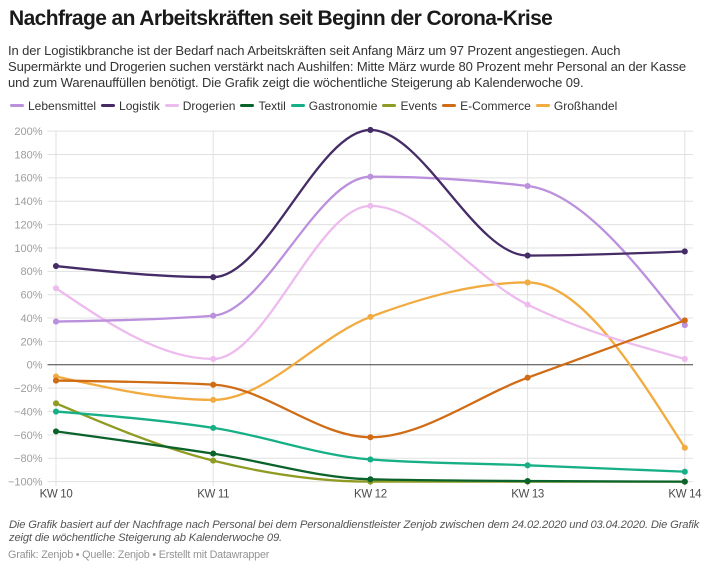 The image size is (710, 576). What do you see at coordinates (56, 495) in the screenshot?
I see `svg-text: KW 10` at bounding box center [56, 495].